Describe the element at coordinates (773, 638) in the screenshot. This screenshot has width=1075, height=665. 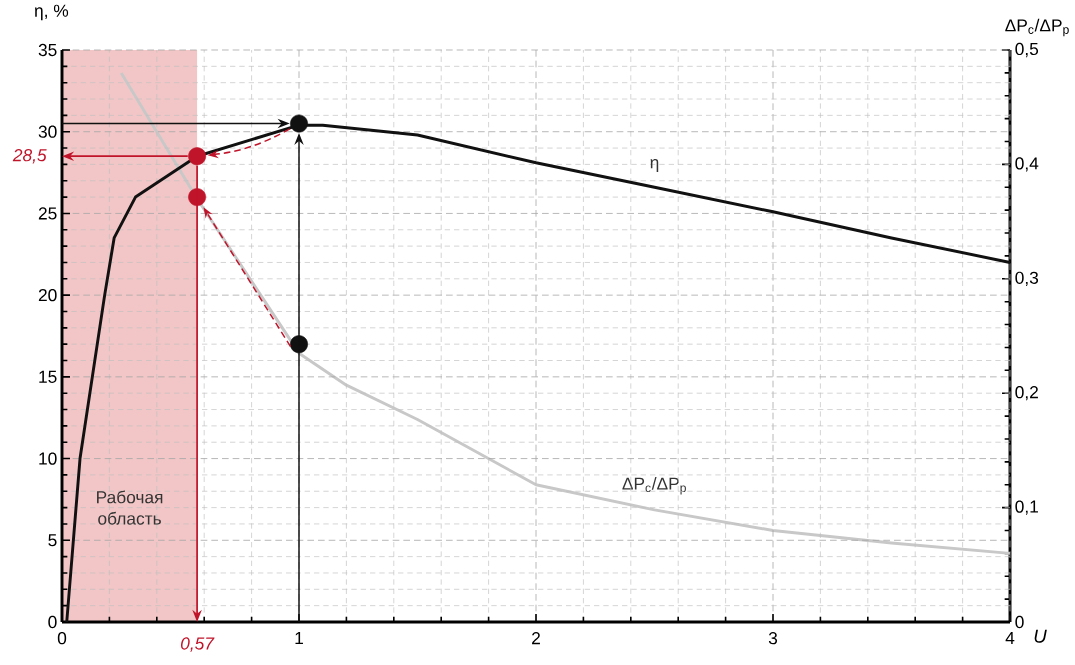
I see `x-tick-label: 3` at that location.